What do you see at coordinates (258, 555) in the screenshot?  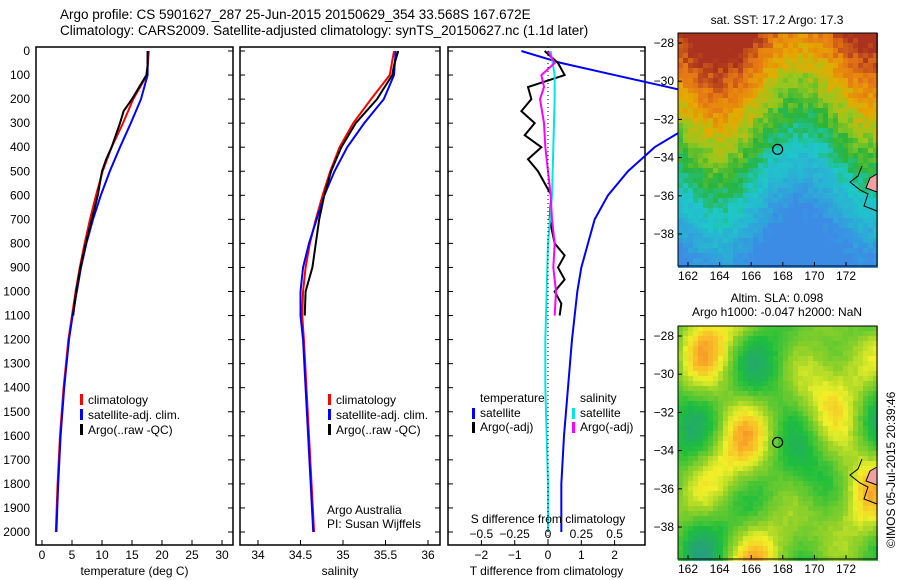 I see `x-tick-label: 34` at bounding box center [258, 555].